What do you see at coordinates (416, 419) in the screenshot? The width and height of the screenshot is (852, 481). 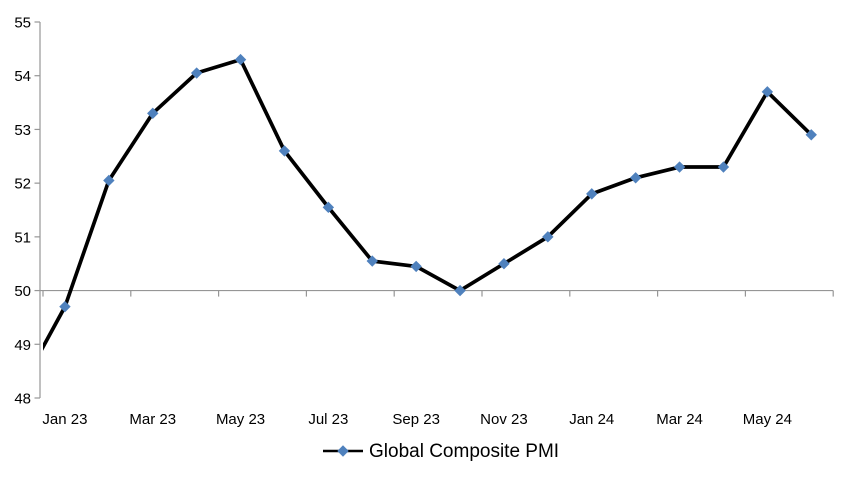 I see `x-tick-label-sep-23: Sep 23` at bounding box center [416, 419].